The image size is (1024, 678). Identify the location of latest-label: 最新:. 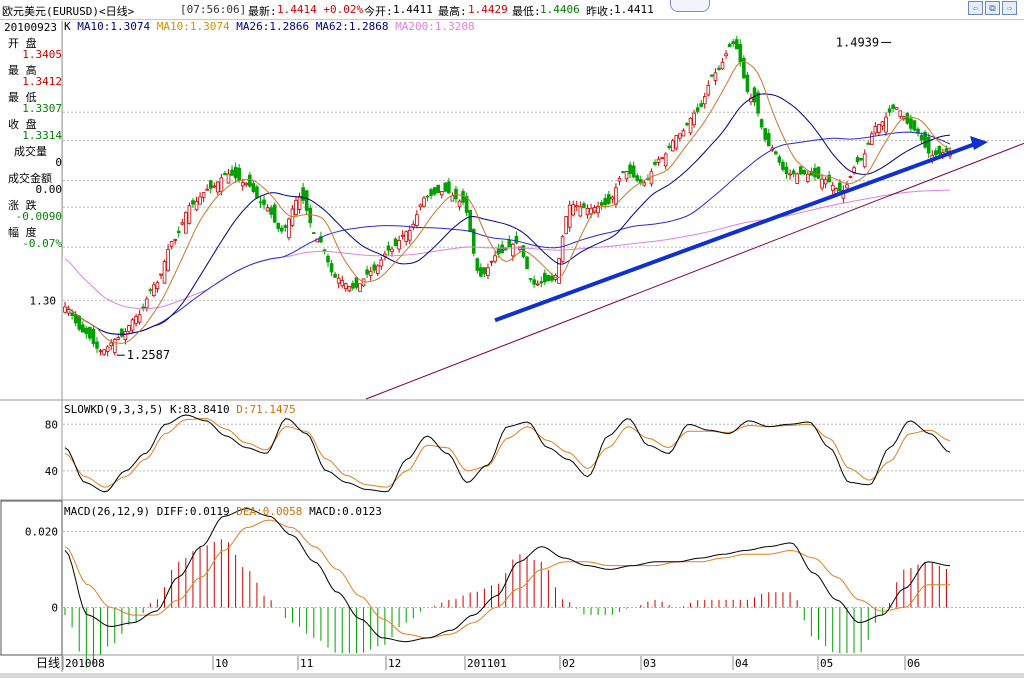
(262, 11).